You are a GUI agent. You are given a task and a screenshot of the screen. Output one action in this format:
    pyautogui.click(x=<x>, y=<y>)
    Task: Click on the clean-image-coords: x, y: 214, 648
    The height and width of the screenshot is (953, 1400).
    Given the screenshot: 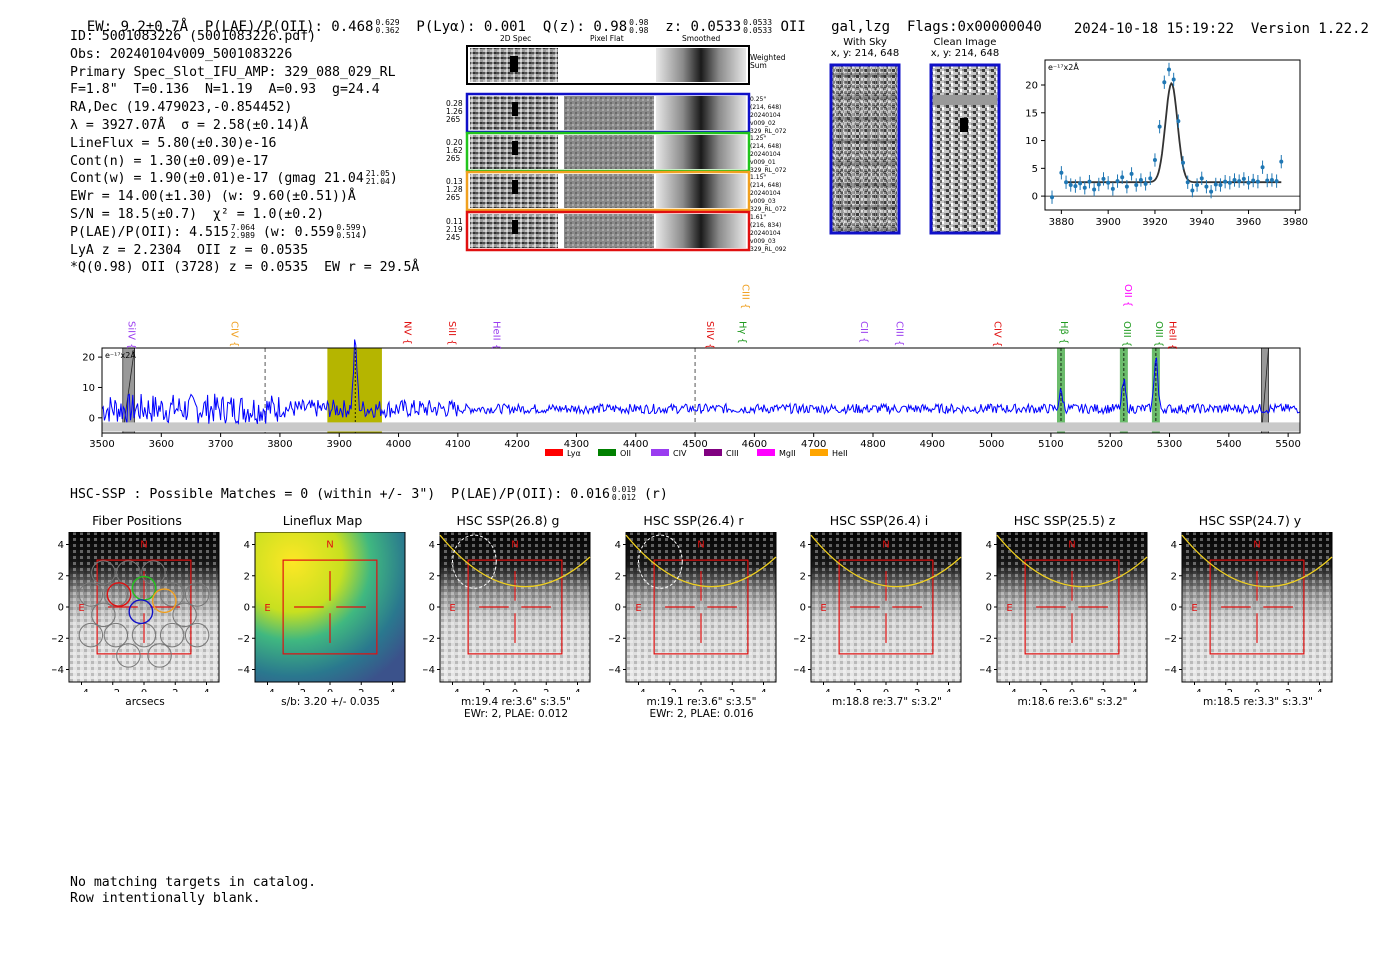 What is the action you would take?
    pyautogui.click(x=965, y=53)
    